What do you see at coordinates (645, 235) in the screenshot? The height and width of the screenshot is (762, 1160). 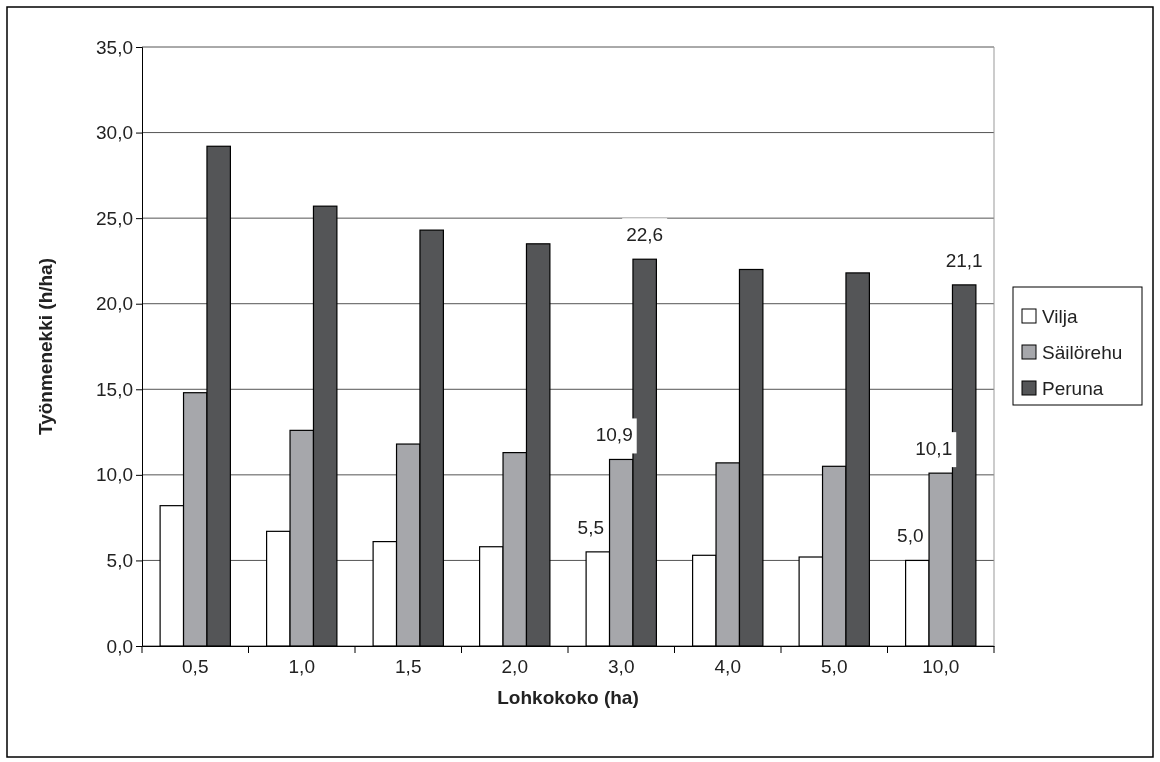 I see `data-label: 22,6` at bounding box center [645, 235].